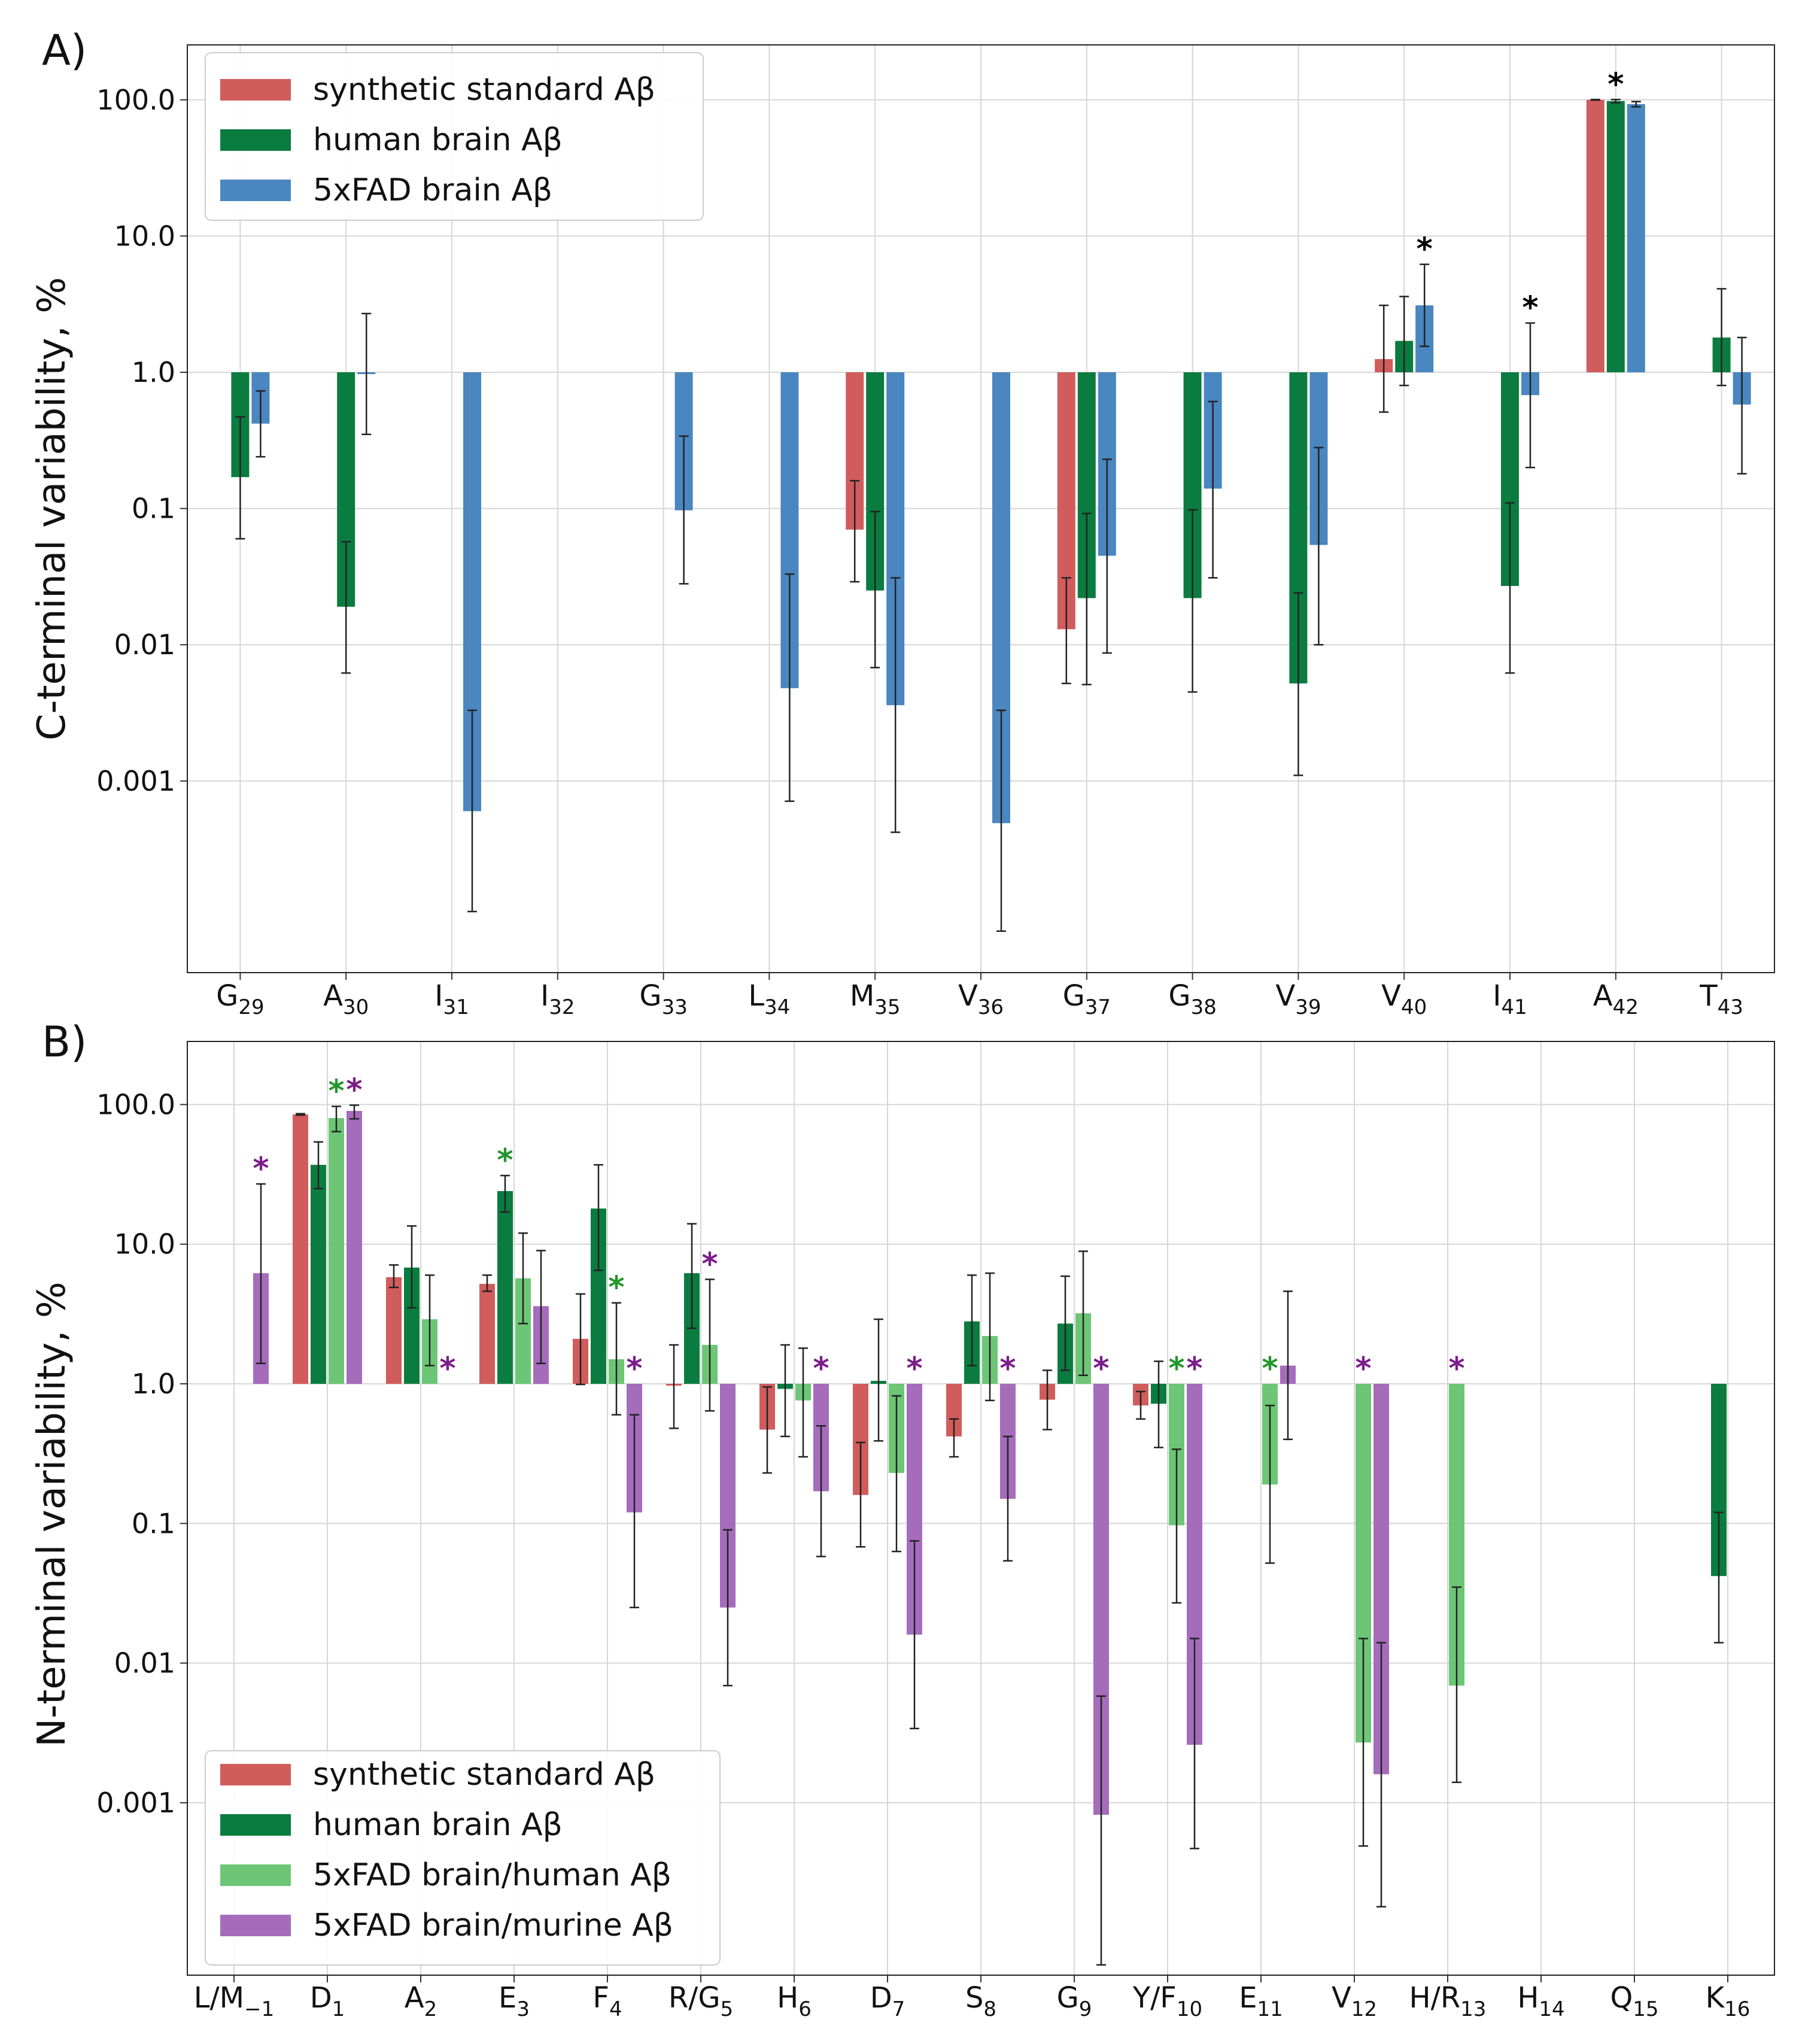 The width and height of the screenshot is (1799, 2044). I want to click on x-tick-label: R/G5, so click(701, 2001).